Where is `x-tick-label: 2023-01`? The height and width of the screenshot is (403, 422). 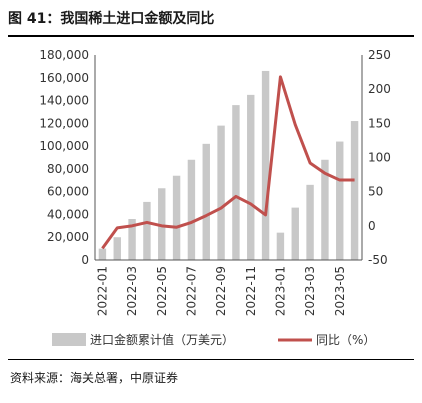
x-tick-label: 2023-01 is located at coordinates (280, 291).